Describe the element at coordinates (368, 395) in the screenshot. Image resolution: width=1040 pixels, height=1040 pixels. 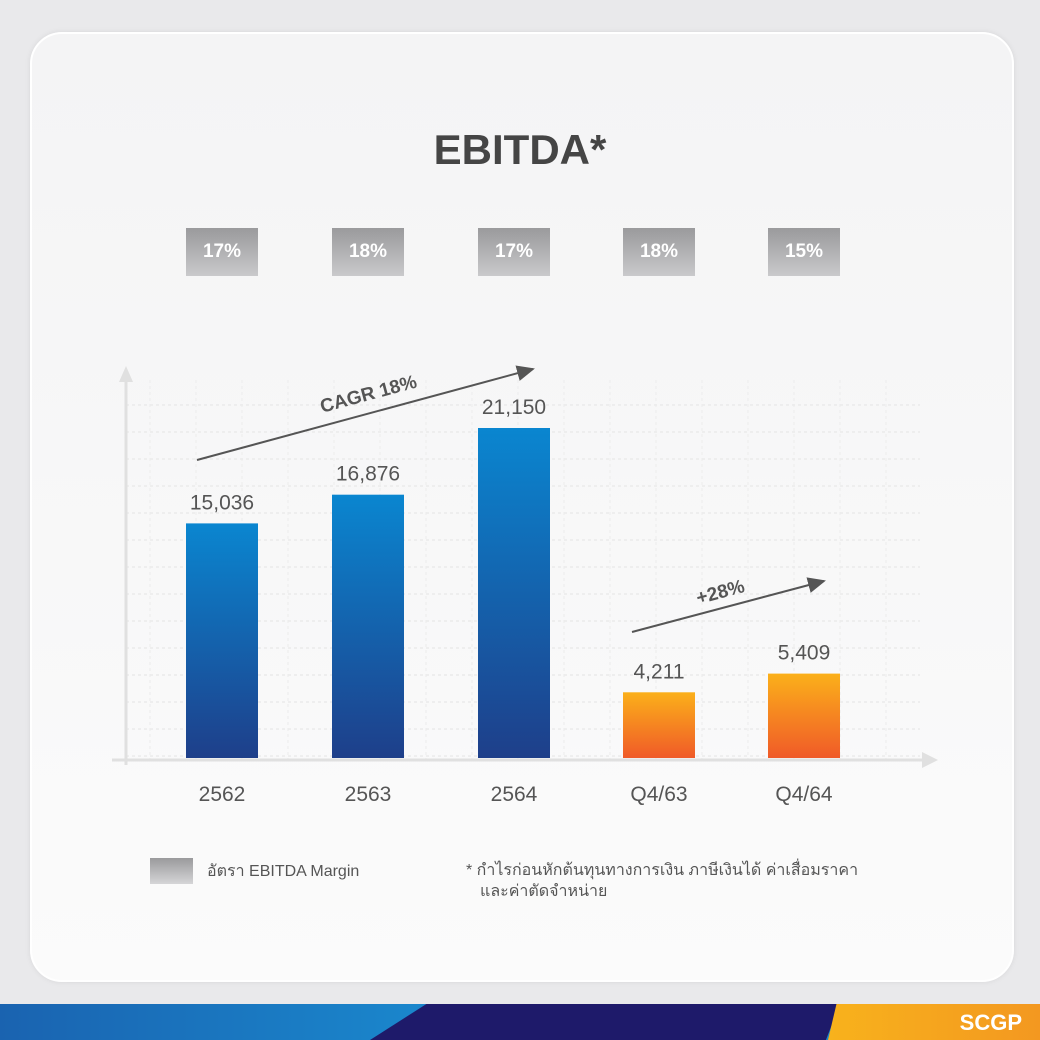
I see `cagr-label: CAGR 18%` at that location.